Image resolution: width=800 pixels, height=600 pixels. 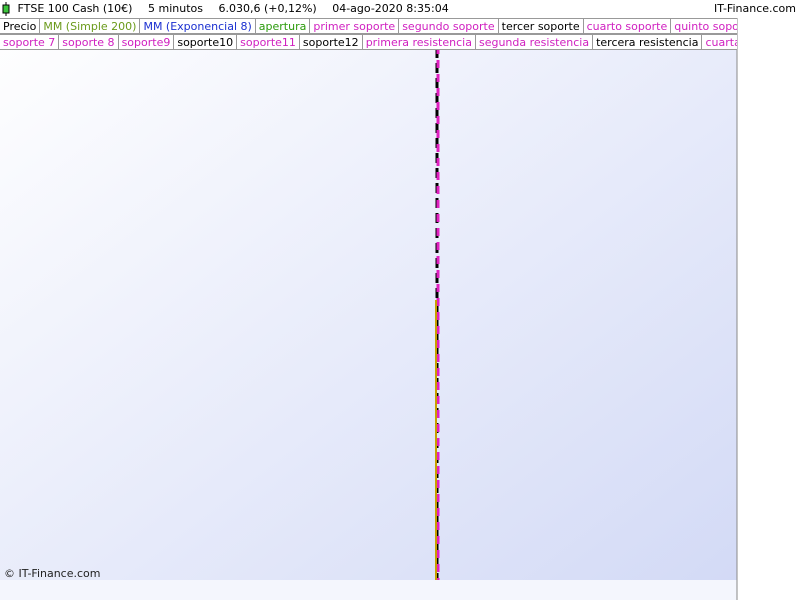 I want to click on legend-entry: soporte 7, so click(x=30, y=42).